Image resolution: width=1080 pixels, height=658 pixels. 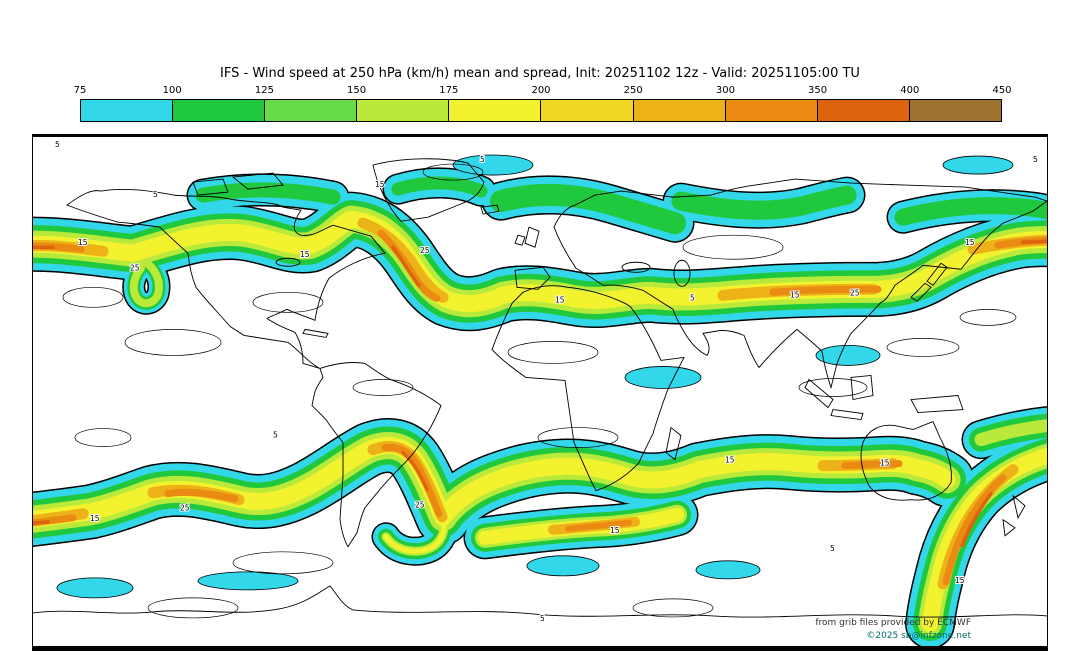 I want to click on colorbar-tick-label: 175, so click(x=449, y=90).